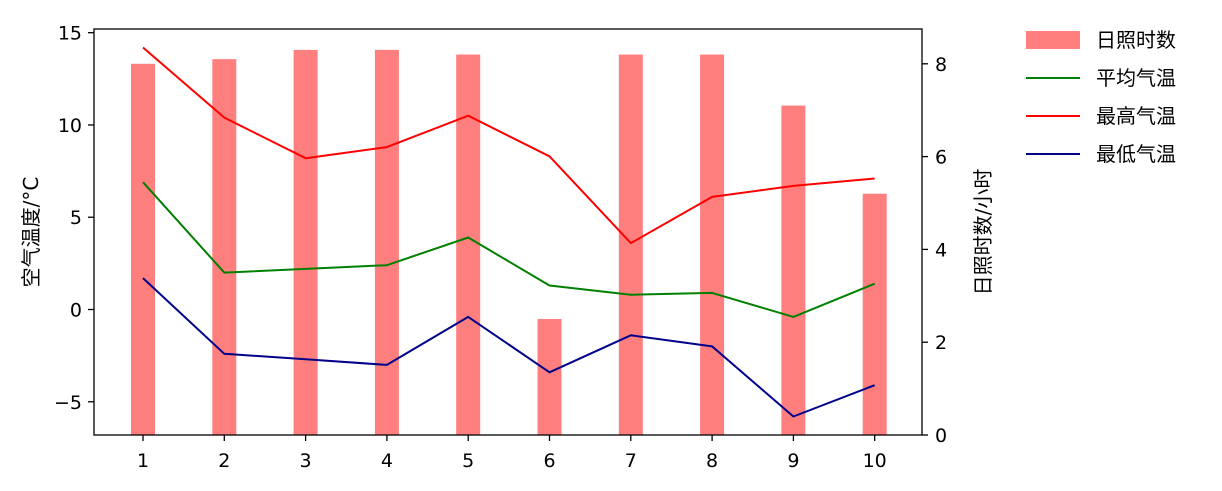 This screenshot has width=1222, height=491. Describe the element at coordinates (306, 461) in the screenshot. I see `x-tick-label-3: 3` at that location.